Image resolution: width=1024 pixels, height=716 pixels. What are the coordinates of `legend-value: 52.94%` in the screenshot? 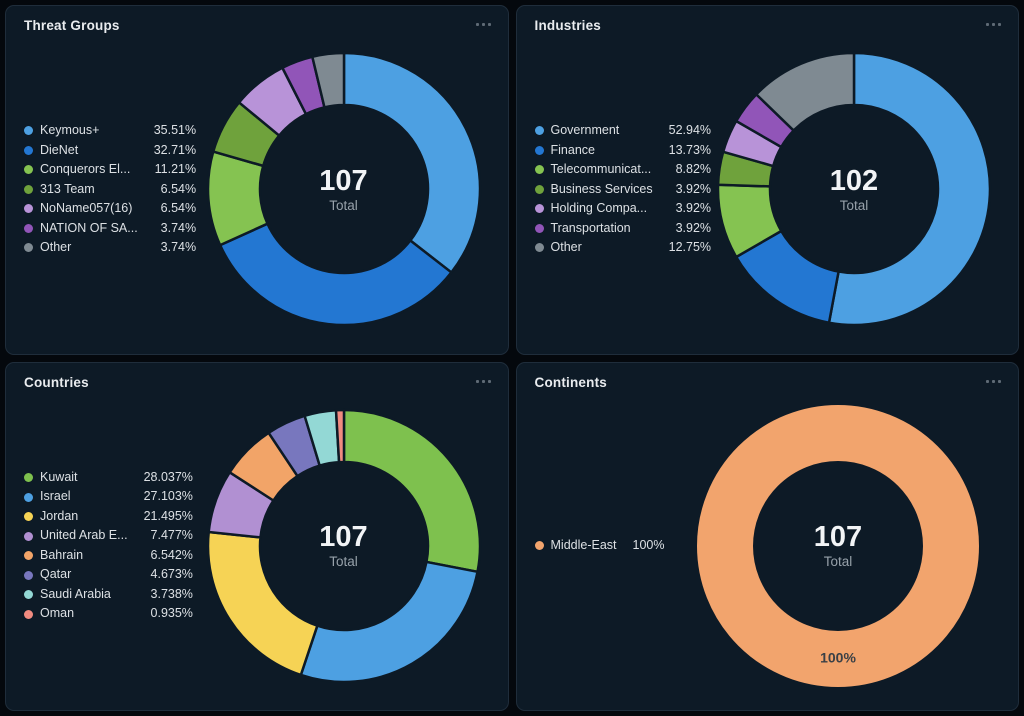 It's located at (690, 130).